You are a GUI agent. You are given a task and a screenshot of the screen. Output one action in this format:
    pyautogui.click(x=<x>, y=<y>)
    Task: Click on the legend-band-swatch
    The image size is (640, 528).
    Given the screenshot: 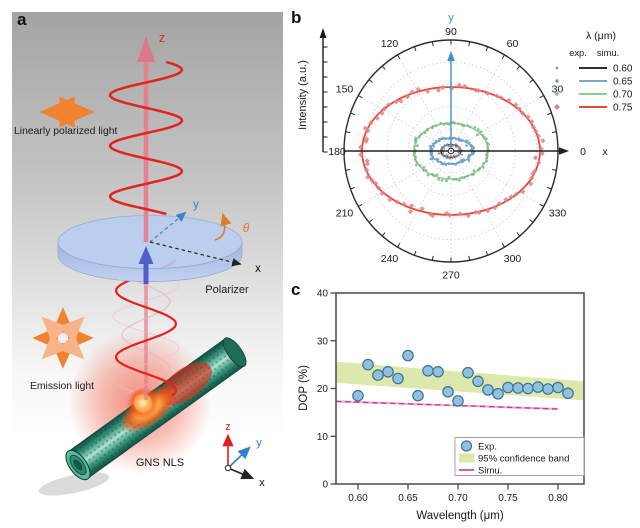 What is the action you would take?
    pyautogui.click(x=467, y=458)
    